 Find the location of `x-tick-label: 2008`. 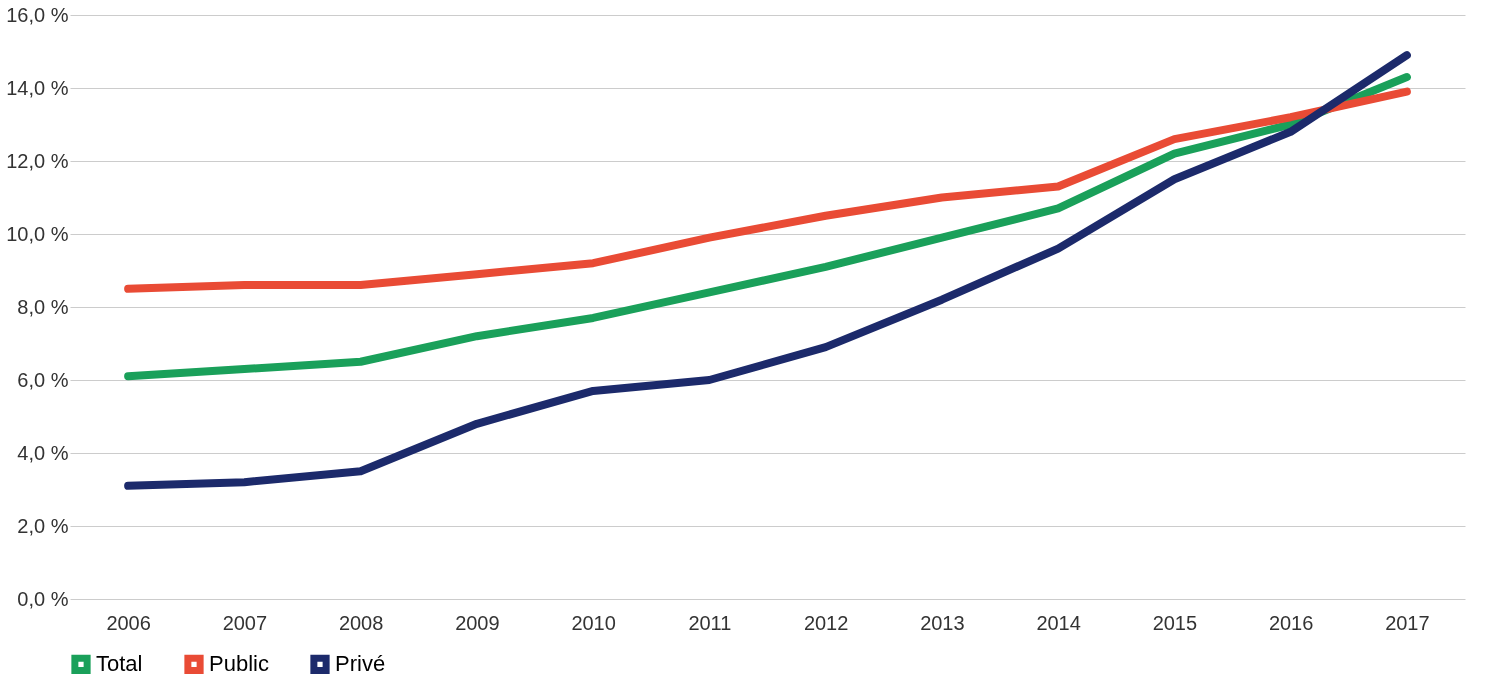

x-tick-label: 2008 is located at coordinates (361, 622).